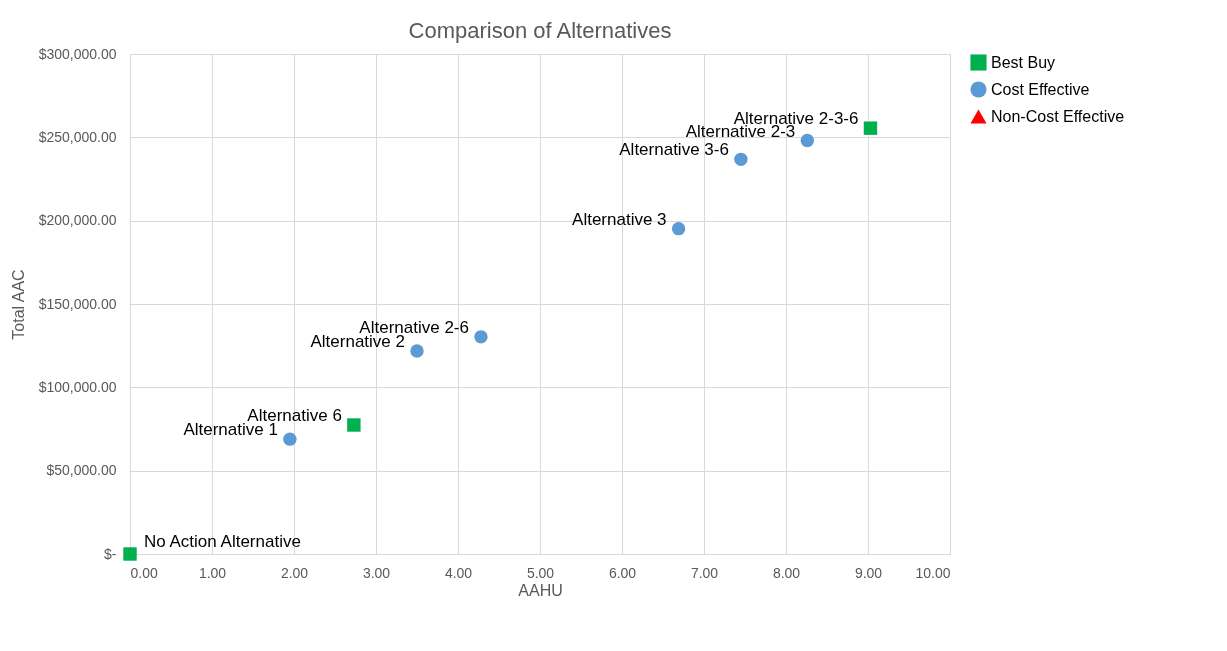 Image resolution: width=1227 pixels, height=651 pixels. What do you see at coordinates (786, 572) in the screenshot?
I see `x-tick-label: 8.00` at bounding box center [786, 572].